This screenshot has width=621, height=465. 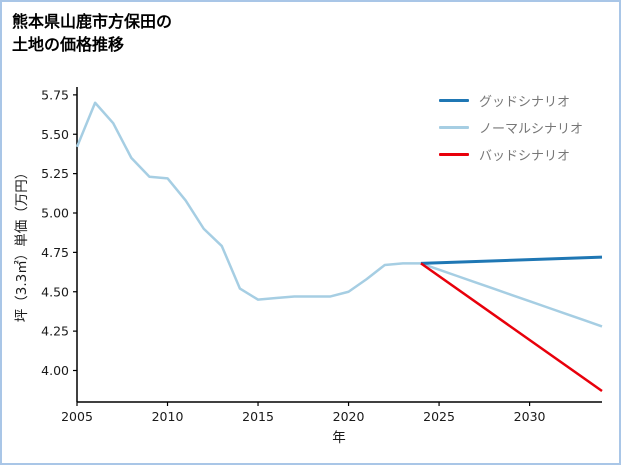 I want to click on legend-item-normal-scenario: ノーマルシナリオ, so click(x=510, y=128).